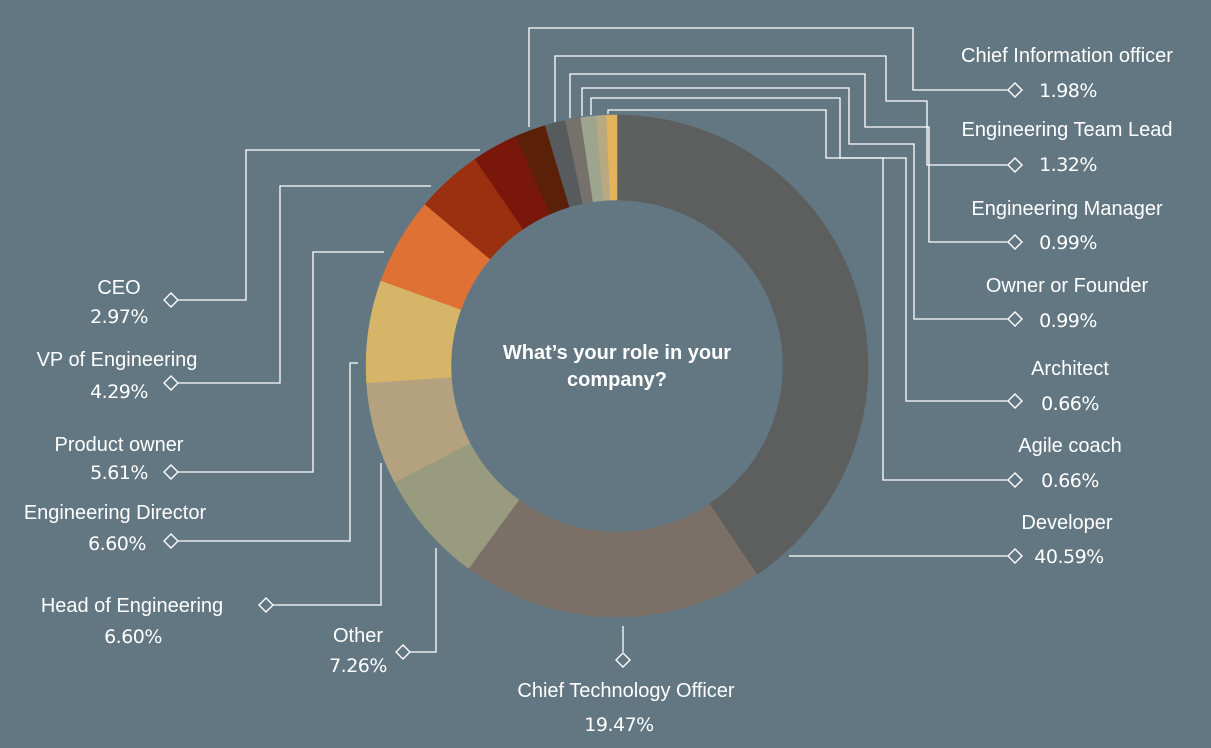  What do you see at coordinates (768, 77) in the screenshot?
I see `leader-line-chief-information-officer` at bounding box center [768, 77].